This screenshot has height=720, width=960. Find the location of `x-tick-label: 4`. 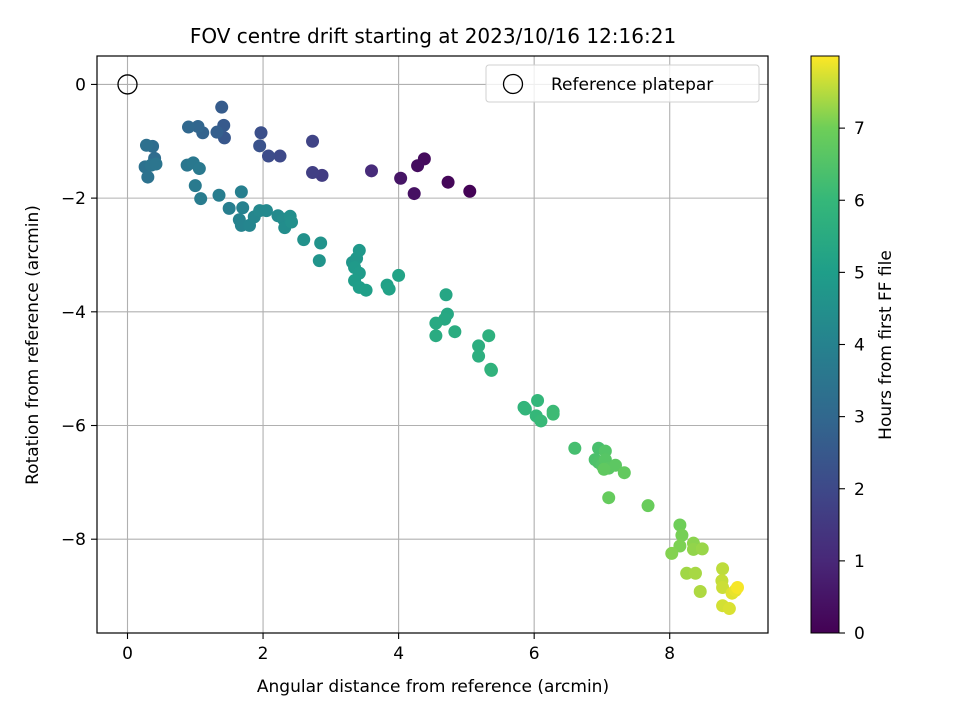

x-tick-label: 4 is located at coordinates (398, 654).